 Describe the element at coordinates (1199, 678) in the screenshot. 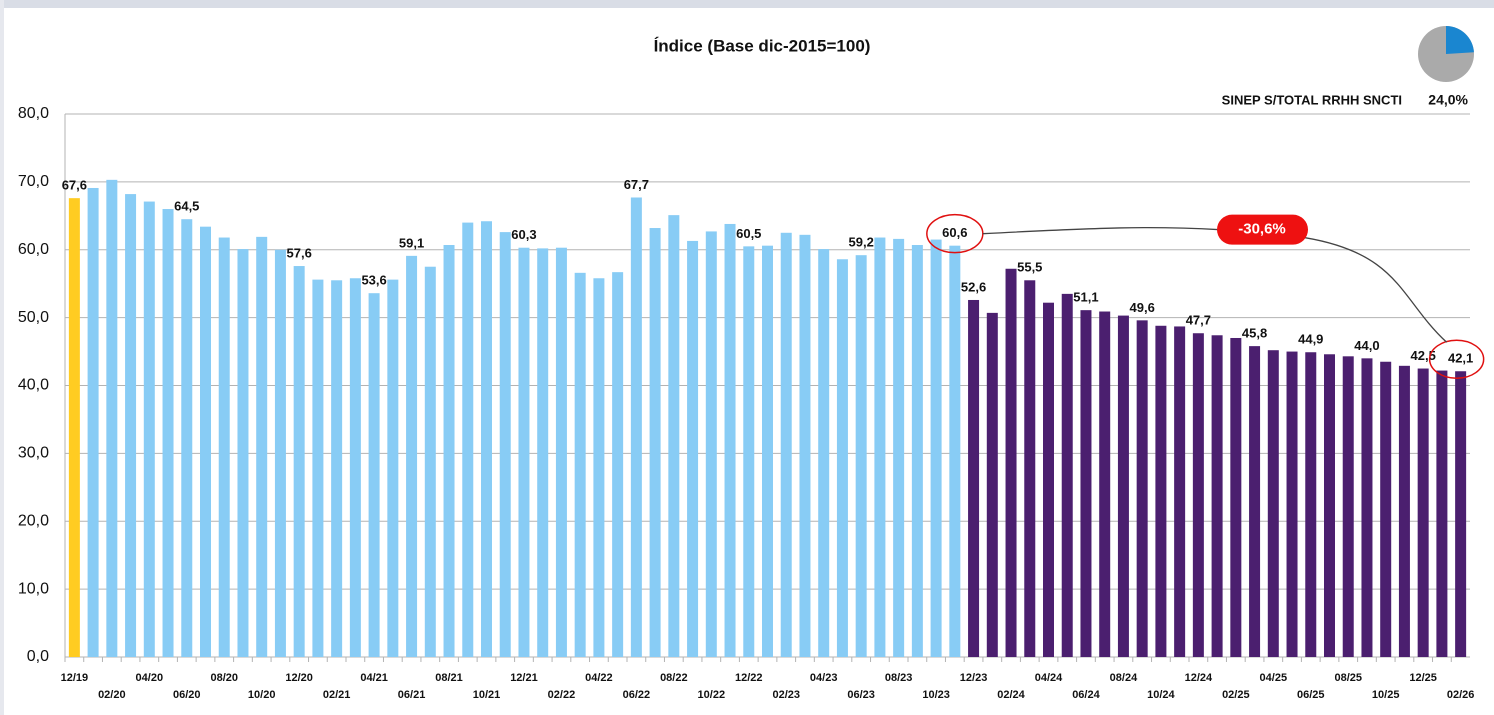

I see `x-tick-label: 12/24` at that location.